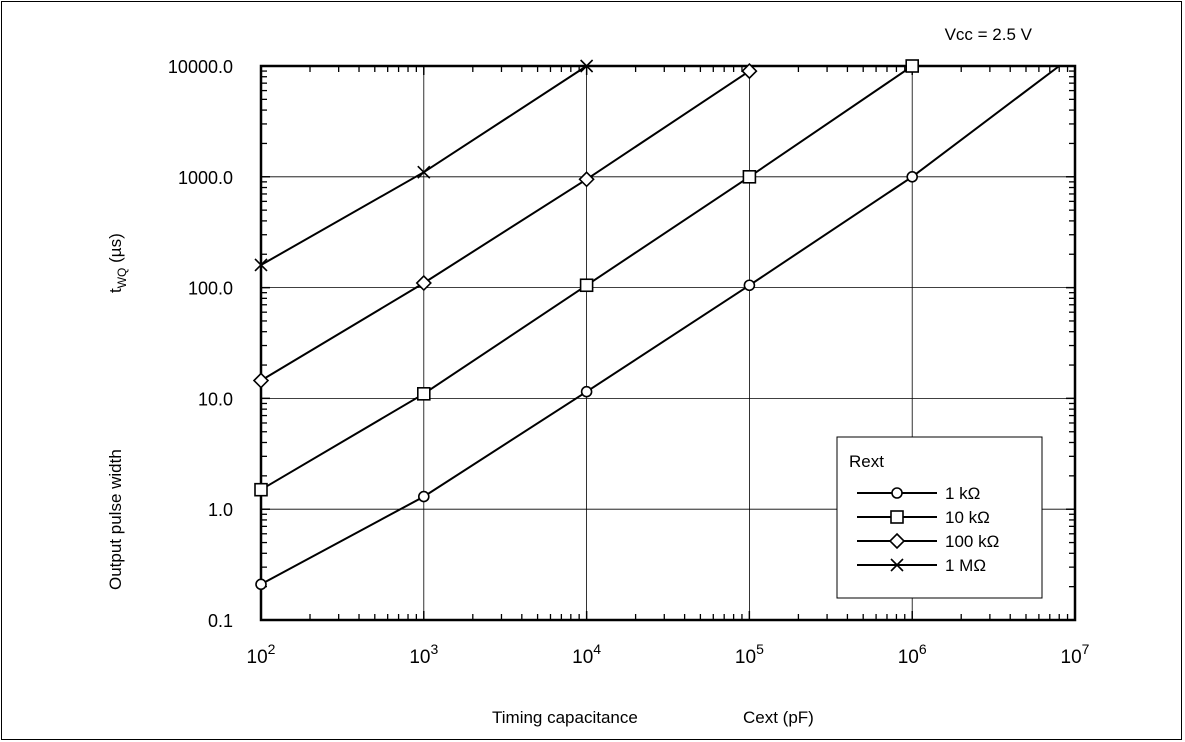 The height and width of the screenshot is (742, 1185). Describe the element at coordinates (972, 541) in the screenshot. I see `legend-label: 100 kΩ` at that location.